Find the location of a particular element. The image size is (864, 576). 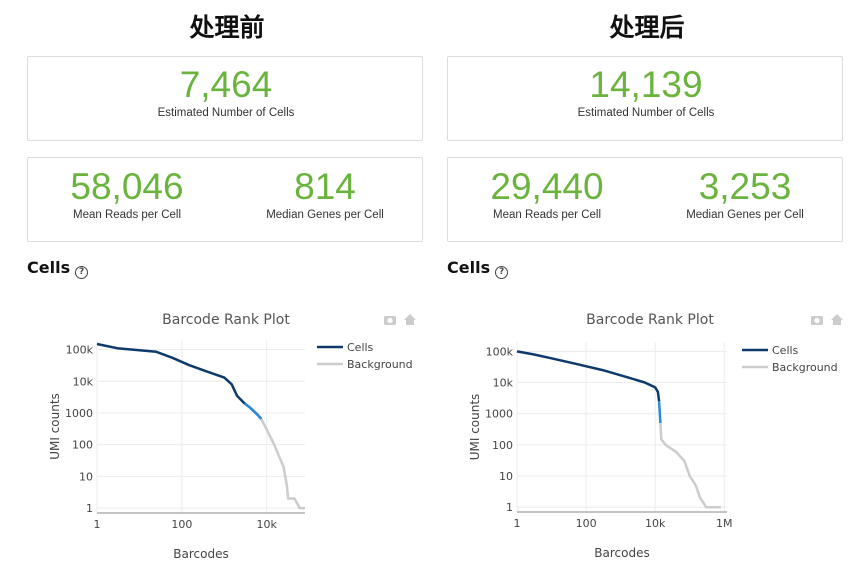

estimated-cells-value: 14,139 is located at coordinates (646, 84).